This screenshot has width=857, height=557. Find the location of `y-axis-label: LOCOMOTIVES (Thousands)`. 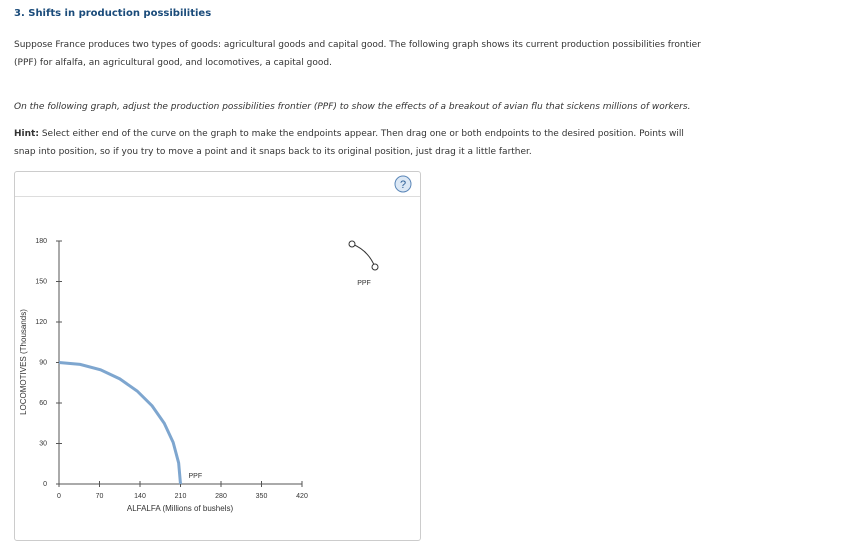

y-axis-label: LOCOMOTIVES (Thousands) is located at coordinates (23, 362).